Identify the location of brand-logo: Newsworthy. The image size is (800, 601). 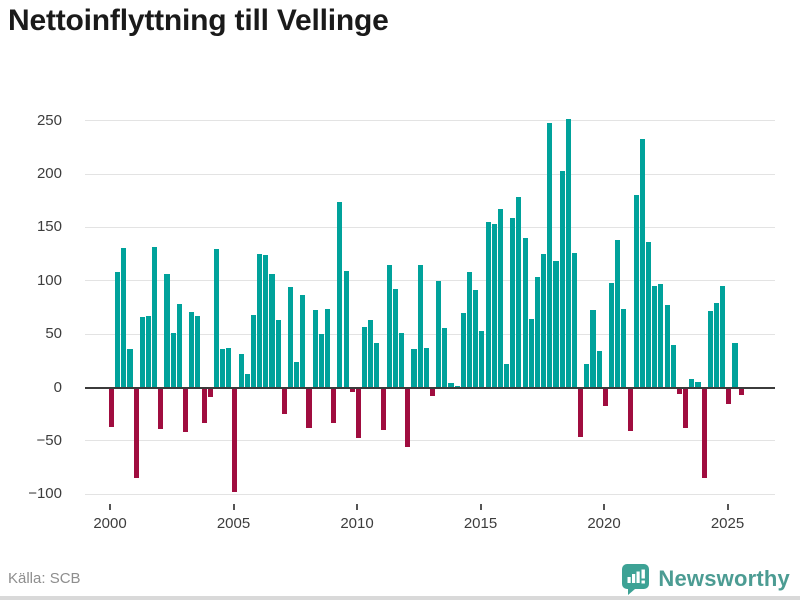
(705, 579).